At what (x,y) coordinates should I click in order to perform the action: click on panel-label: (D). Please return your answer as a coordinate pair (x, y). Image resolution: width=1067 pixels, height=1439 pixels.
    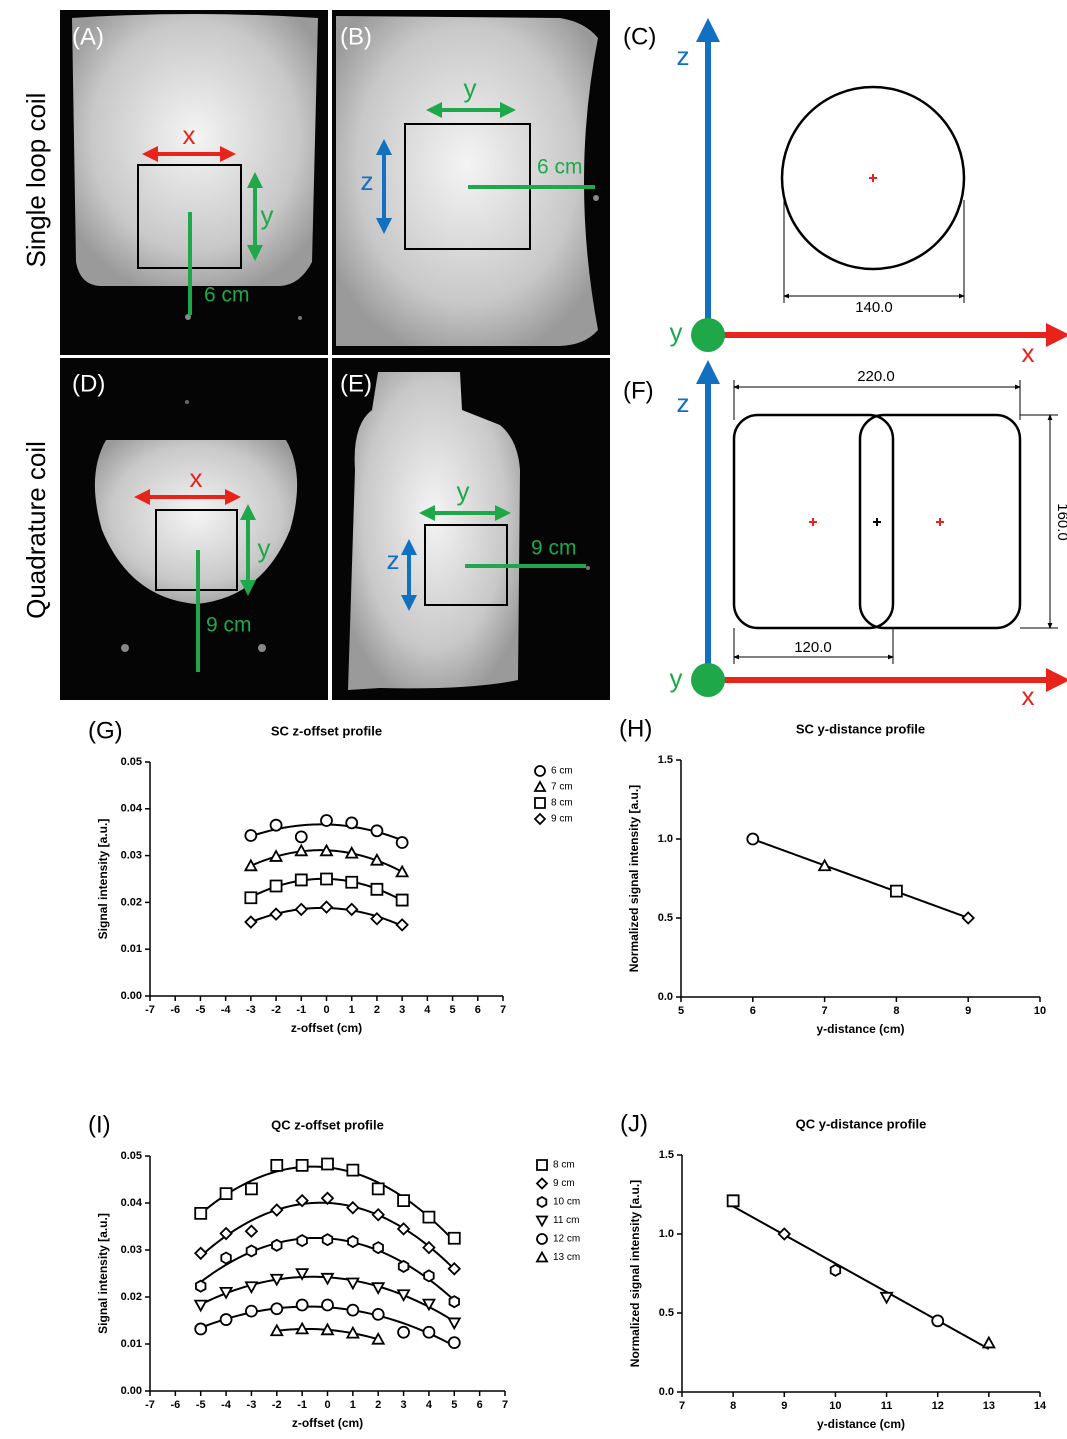
    Looking at the image, I should click on (88, 383).